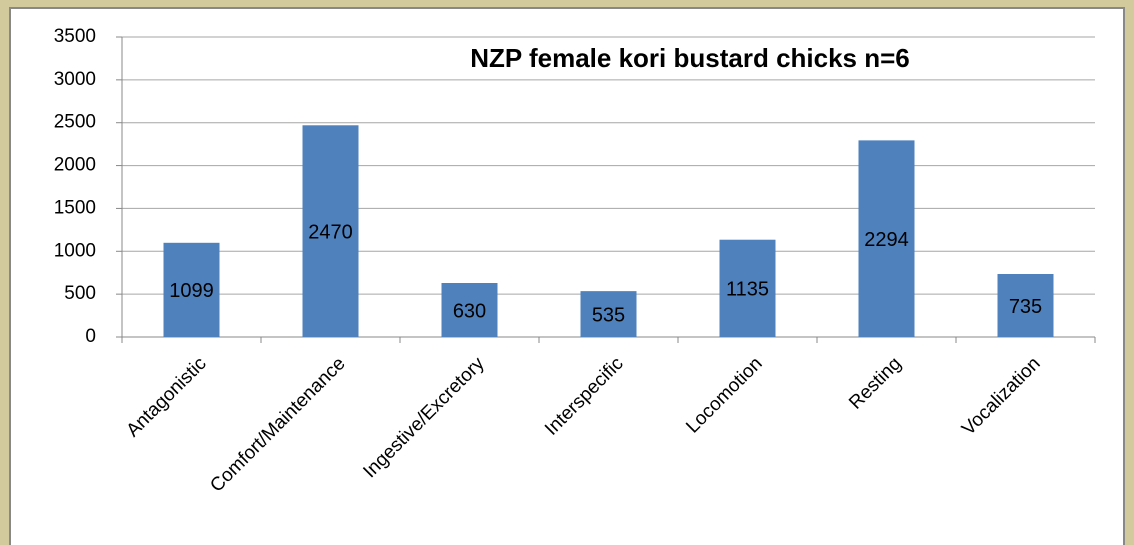 Image resolution: width=1134 pixels, height=545 pixels. I want to click on data-label: 535, so click(608, 315).